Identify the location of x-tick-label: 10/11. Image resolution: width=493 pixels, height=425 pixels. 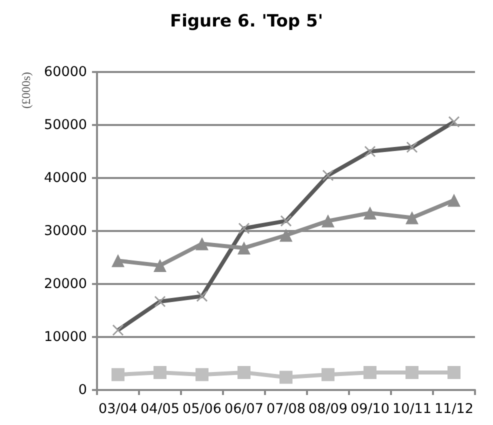
(412, 409).